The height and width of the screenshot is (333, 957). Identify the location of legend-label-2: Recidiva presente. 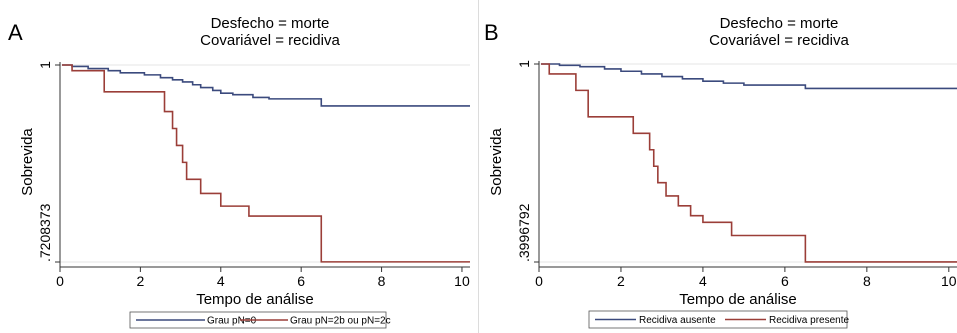
(809, 320).